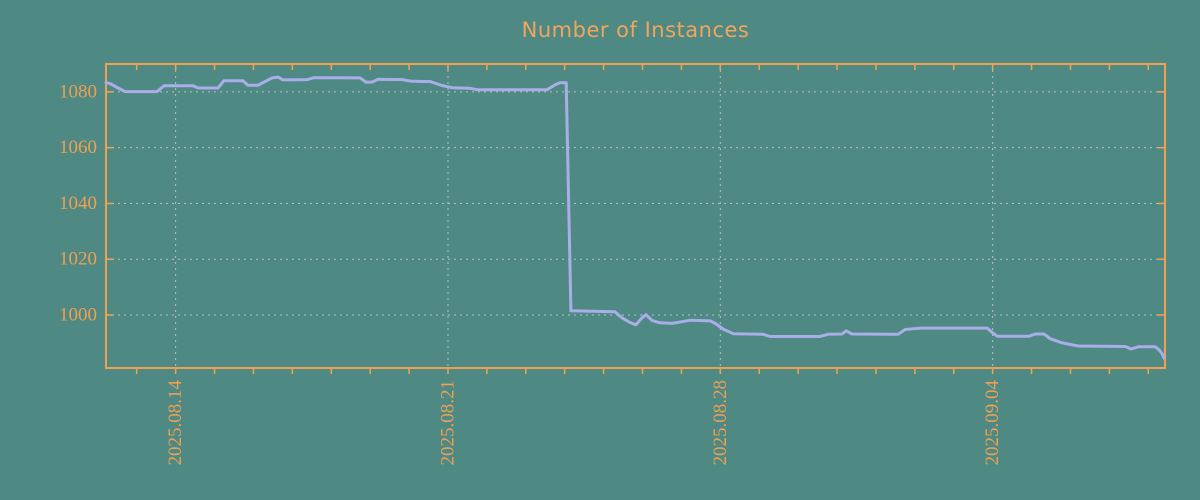 The width and height of the screenshot is (1200, 500). What do you see at coordinates (78, 147) in the screenshot?
I see `y-axis-tick-label: 1060` at bounding box center [78, 147].